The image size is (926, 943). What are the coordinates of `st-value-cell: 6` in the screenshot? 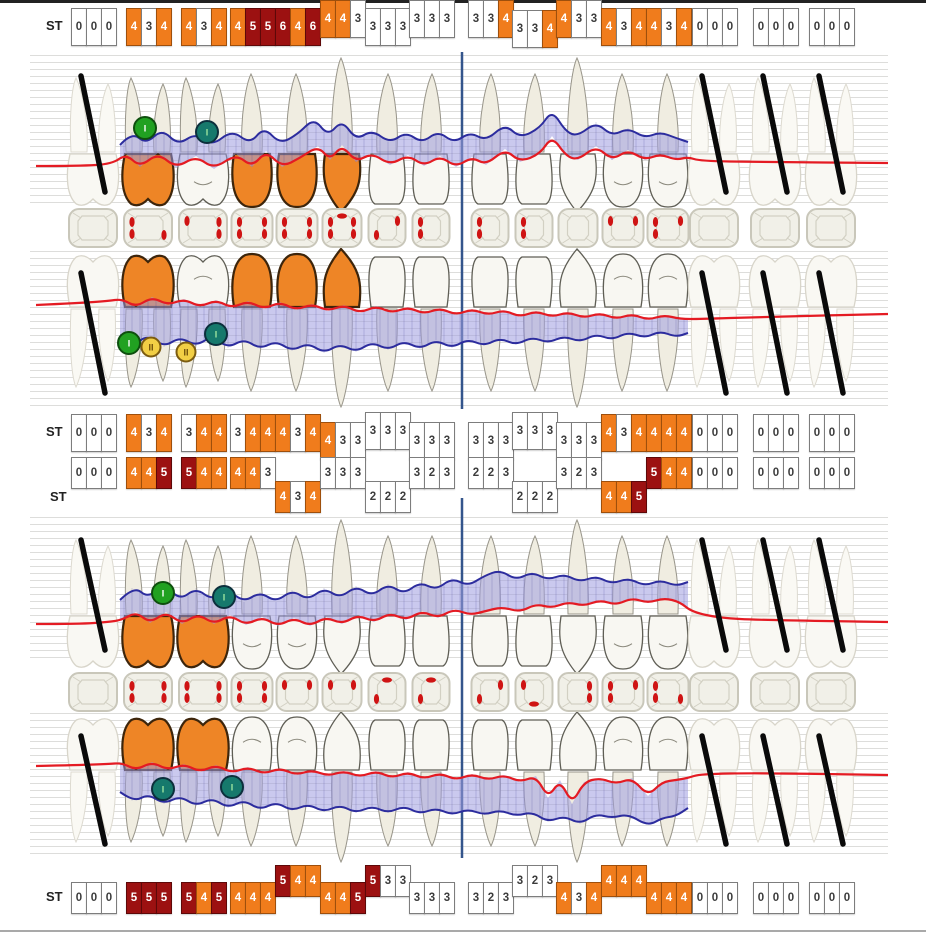 It's located at (283, 27).